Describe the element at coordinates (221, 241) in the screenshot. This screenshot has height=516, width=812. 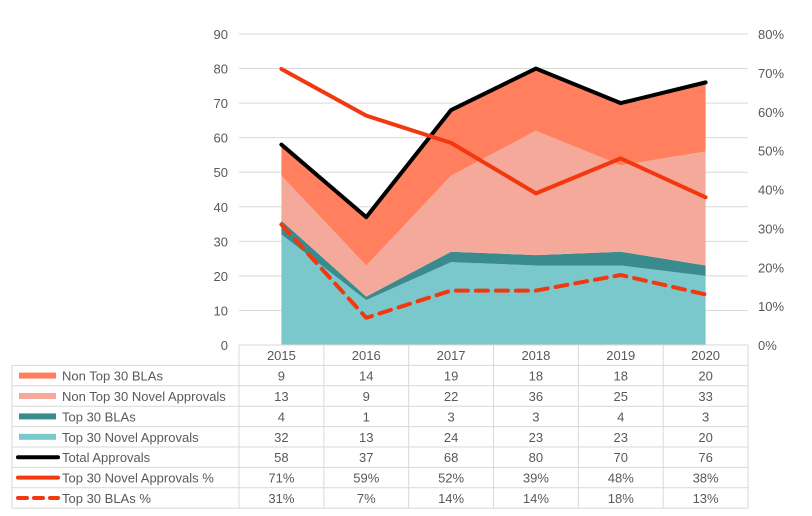
I see `left-tick-label: 30` at that location.